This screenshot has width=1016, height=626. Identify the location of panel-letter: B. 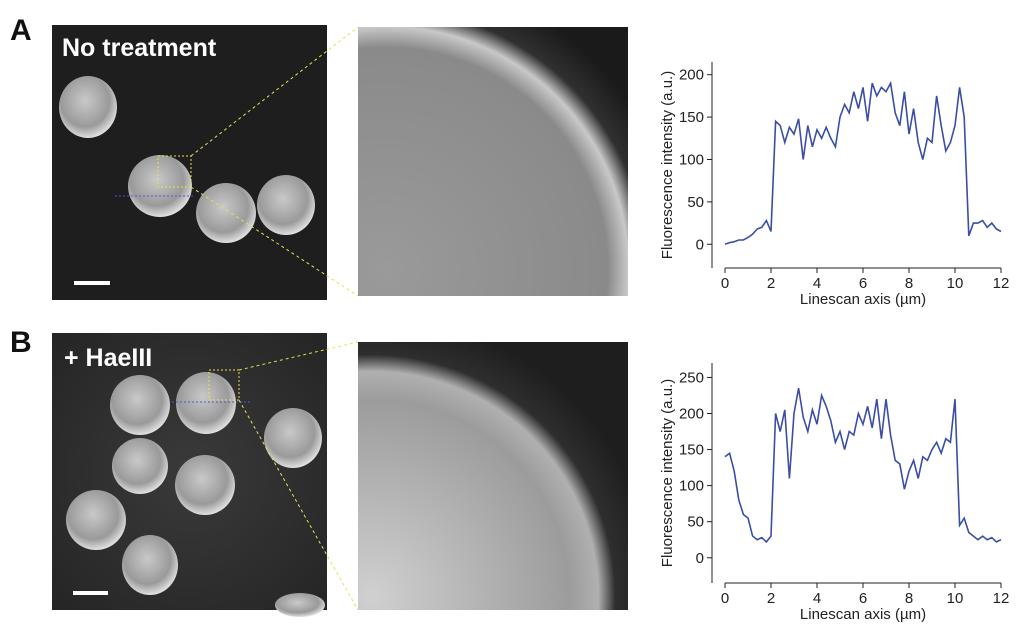
(21, 342).